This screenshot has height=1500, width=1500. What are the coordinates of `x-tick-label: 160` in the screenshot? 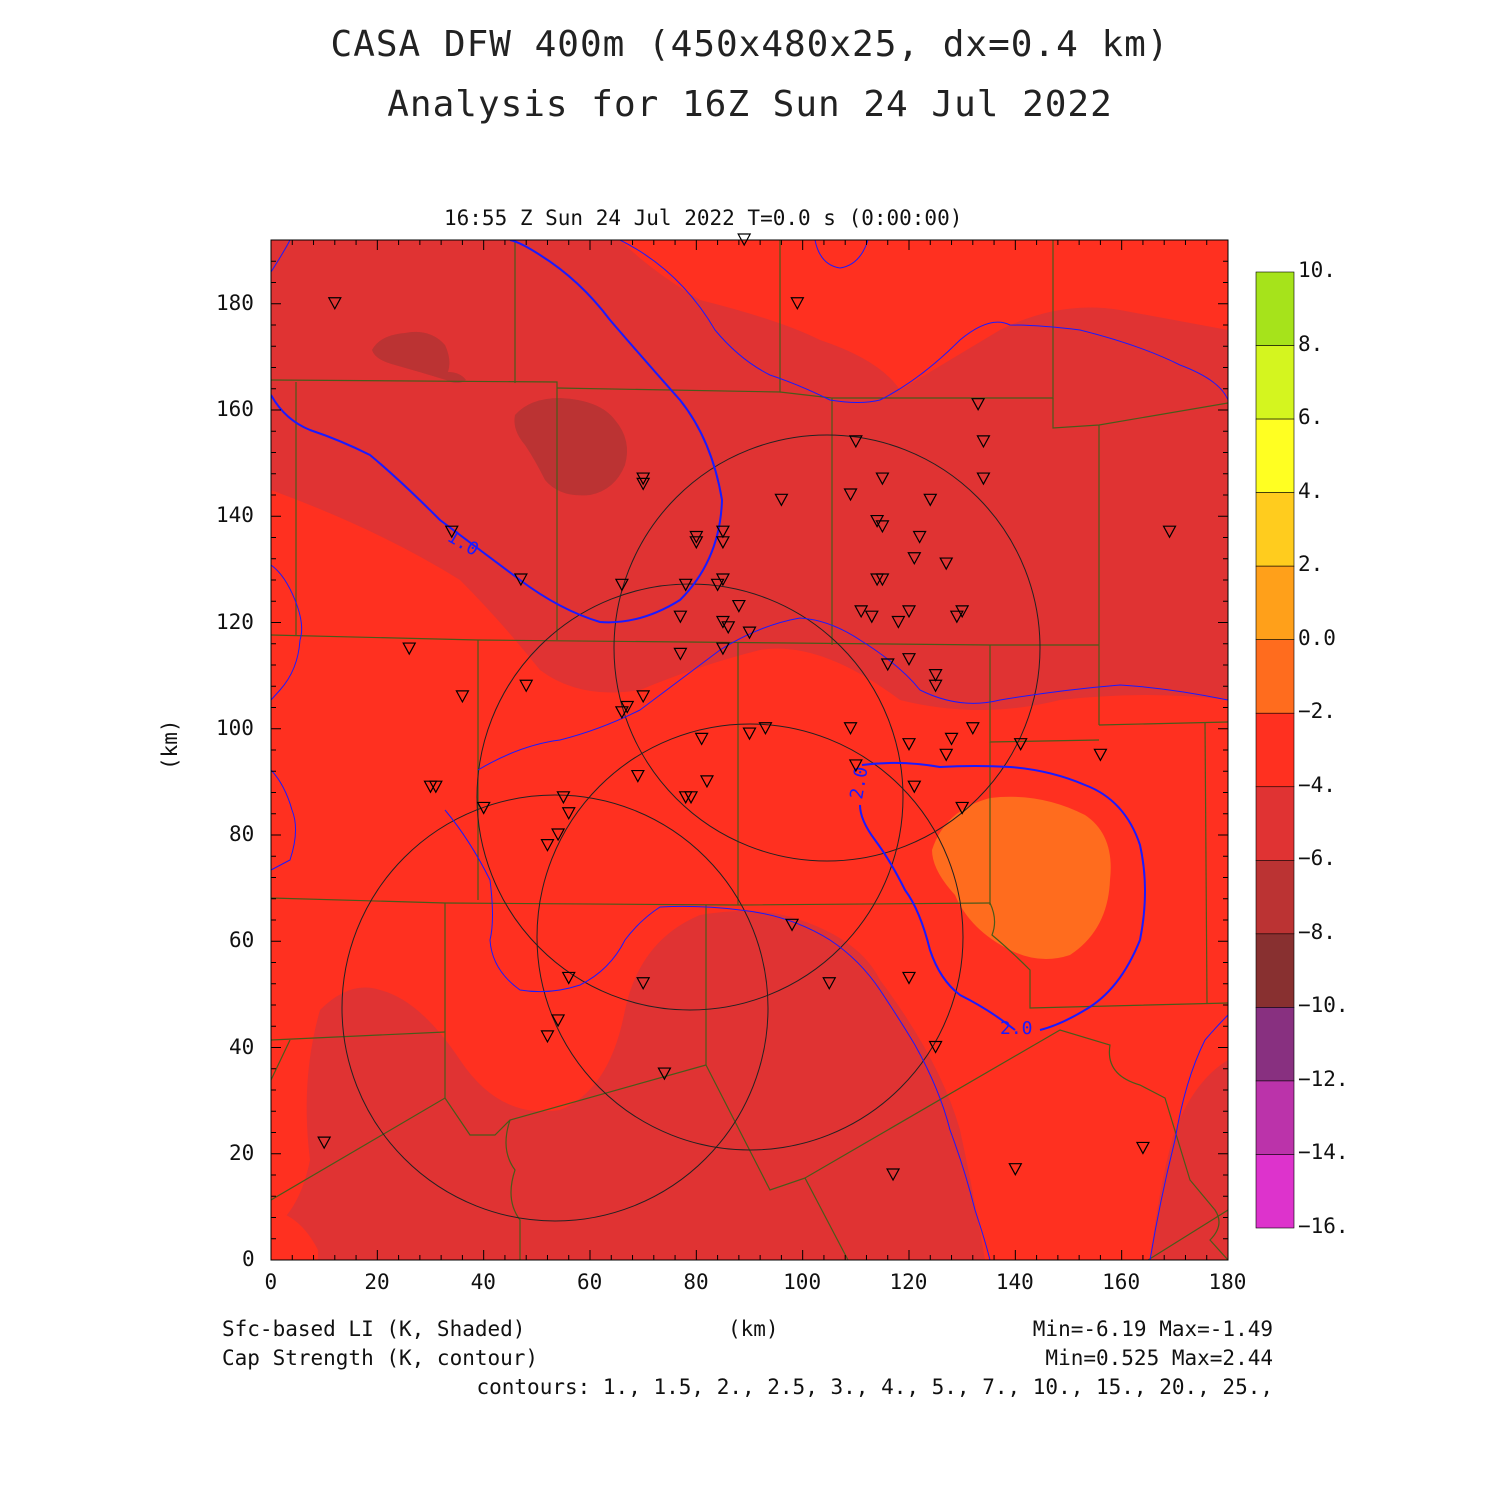 It's located at (1121, 1282).